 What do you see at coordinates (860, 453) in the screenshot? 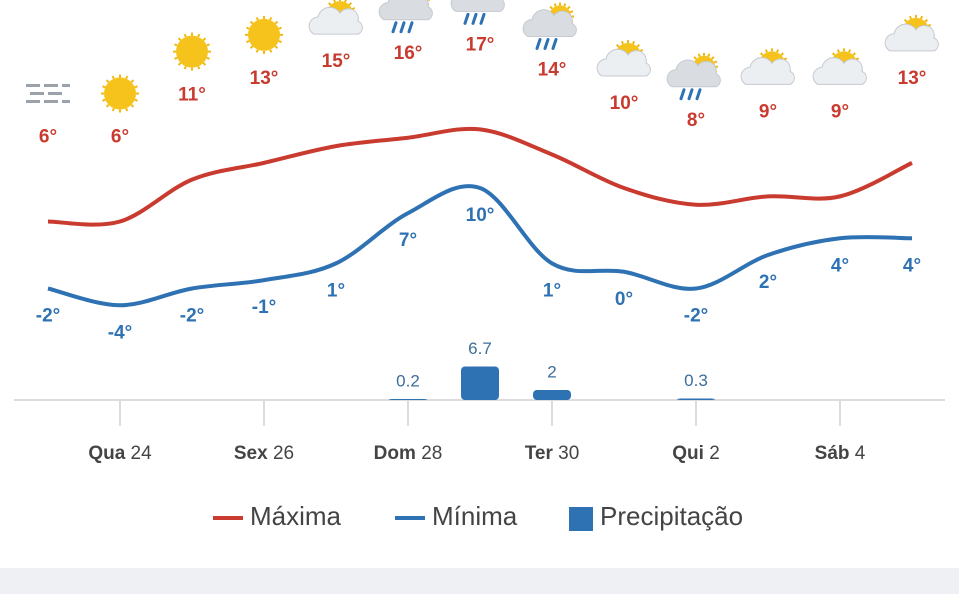
I see `day: 4` at bounding box center [860, 453].